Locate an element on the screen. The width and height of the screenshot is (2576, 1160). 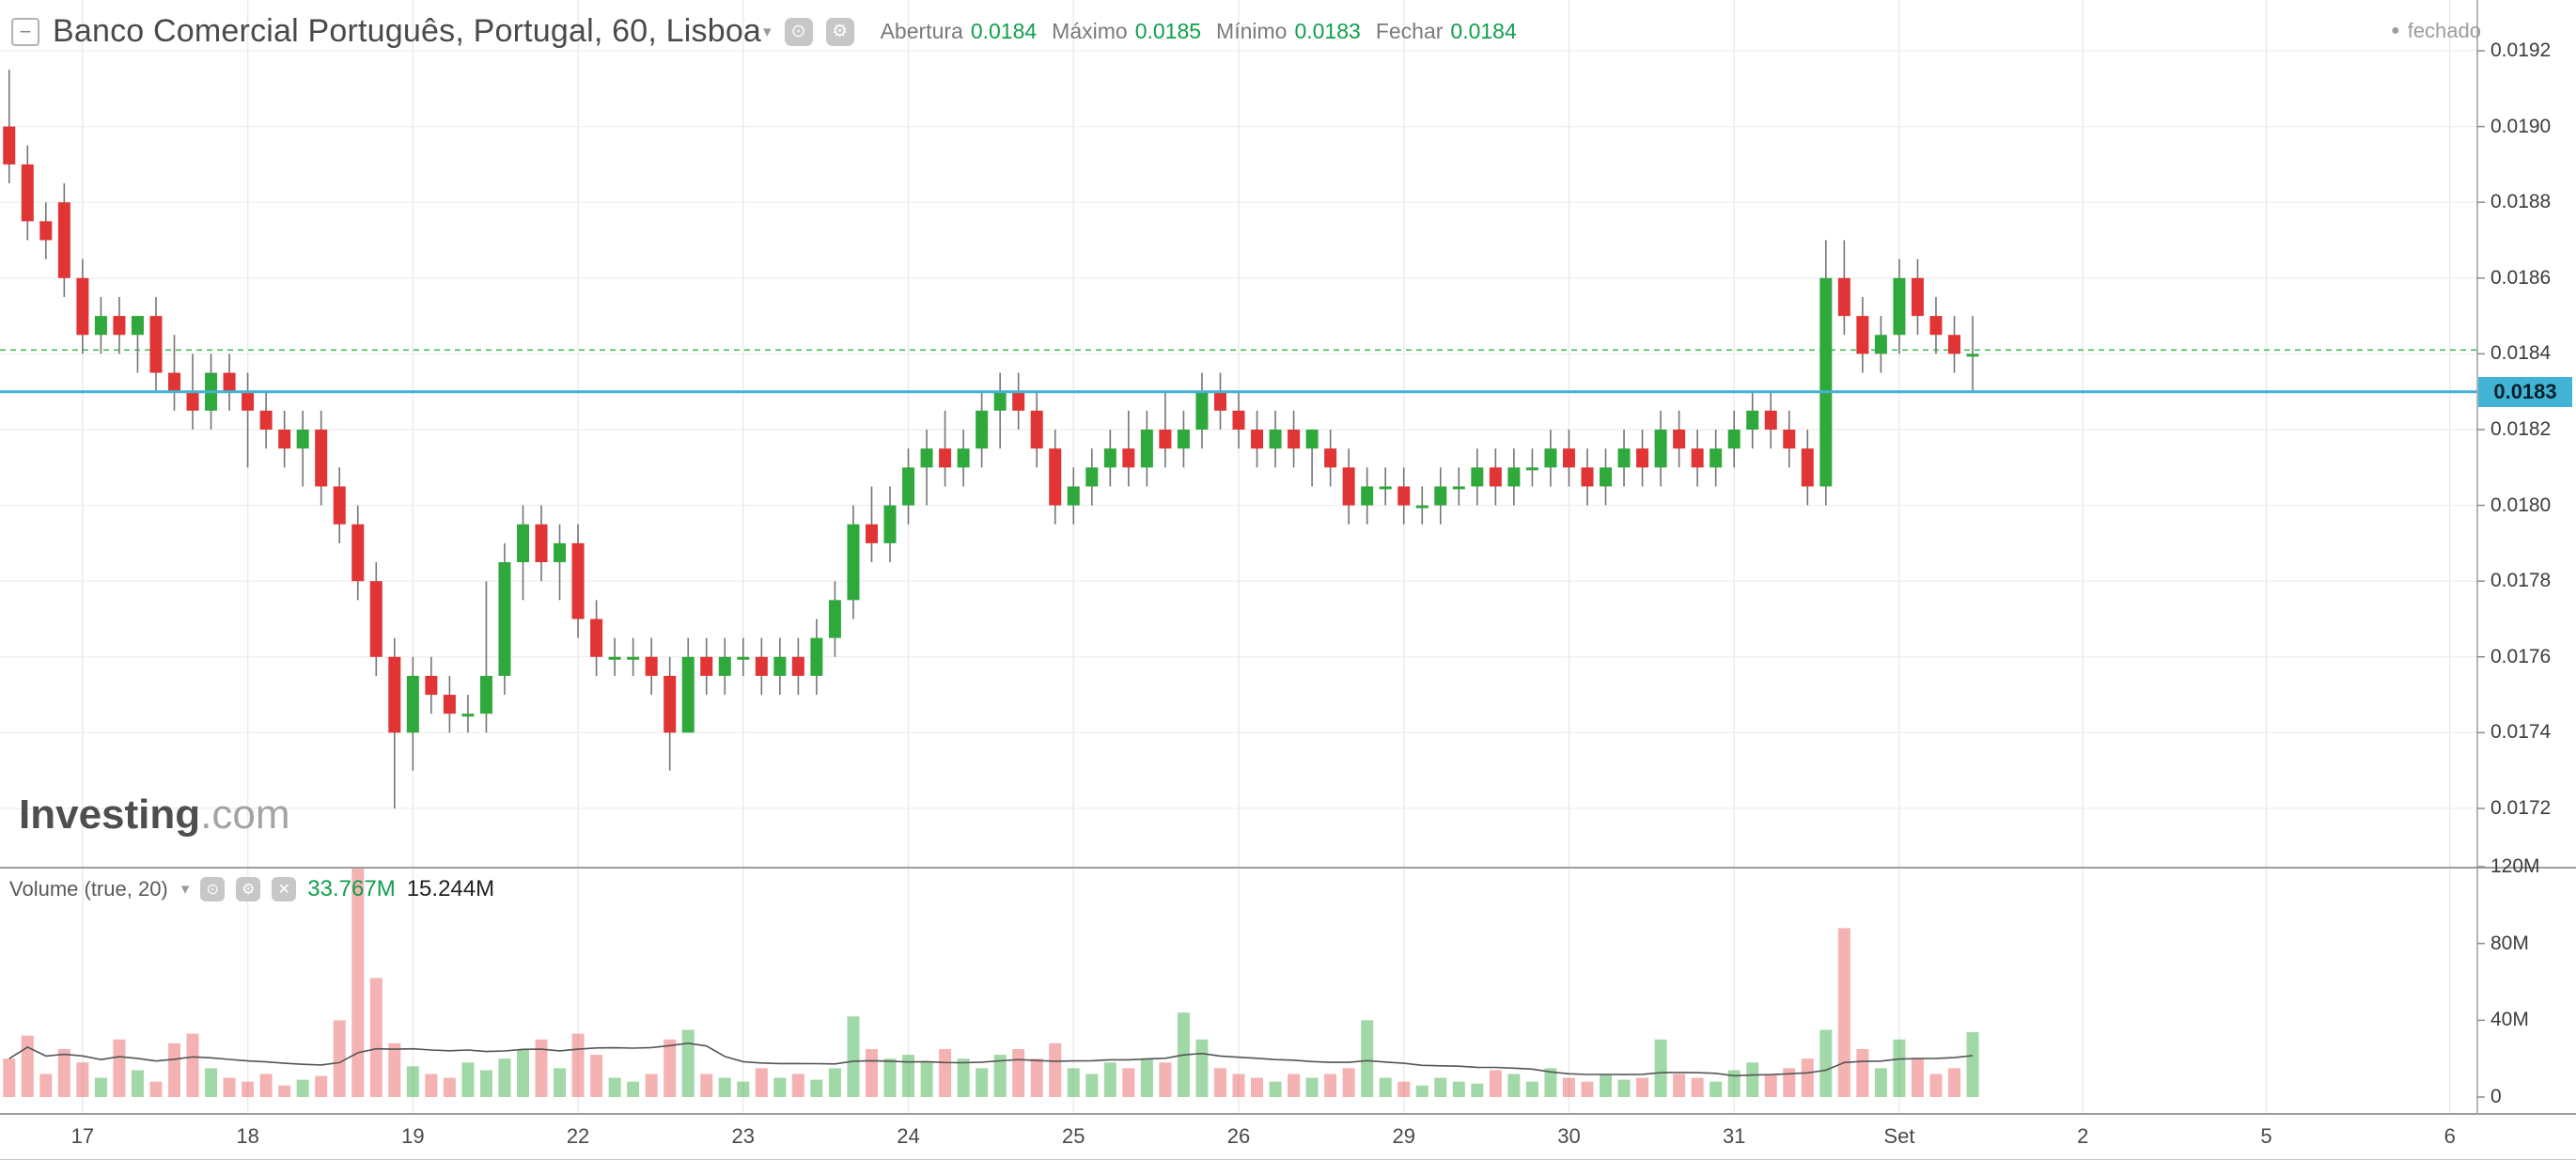
open-value: 0.0184 is located at coordinates (1004, 31).